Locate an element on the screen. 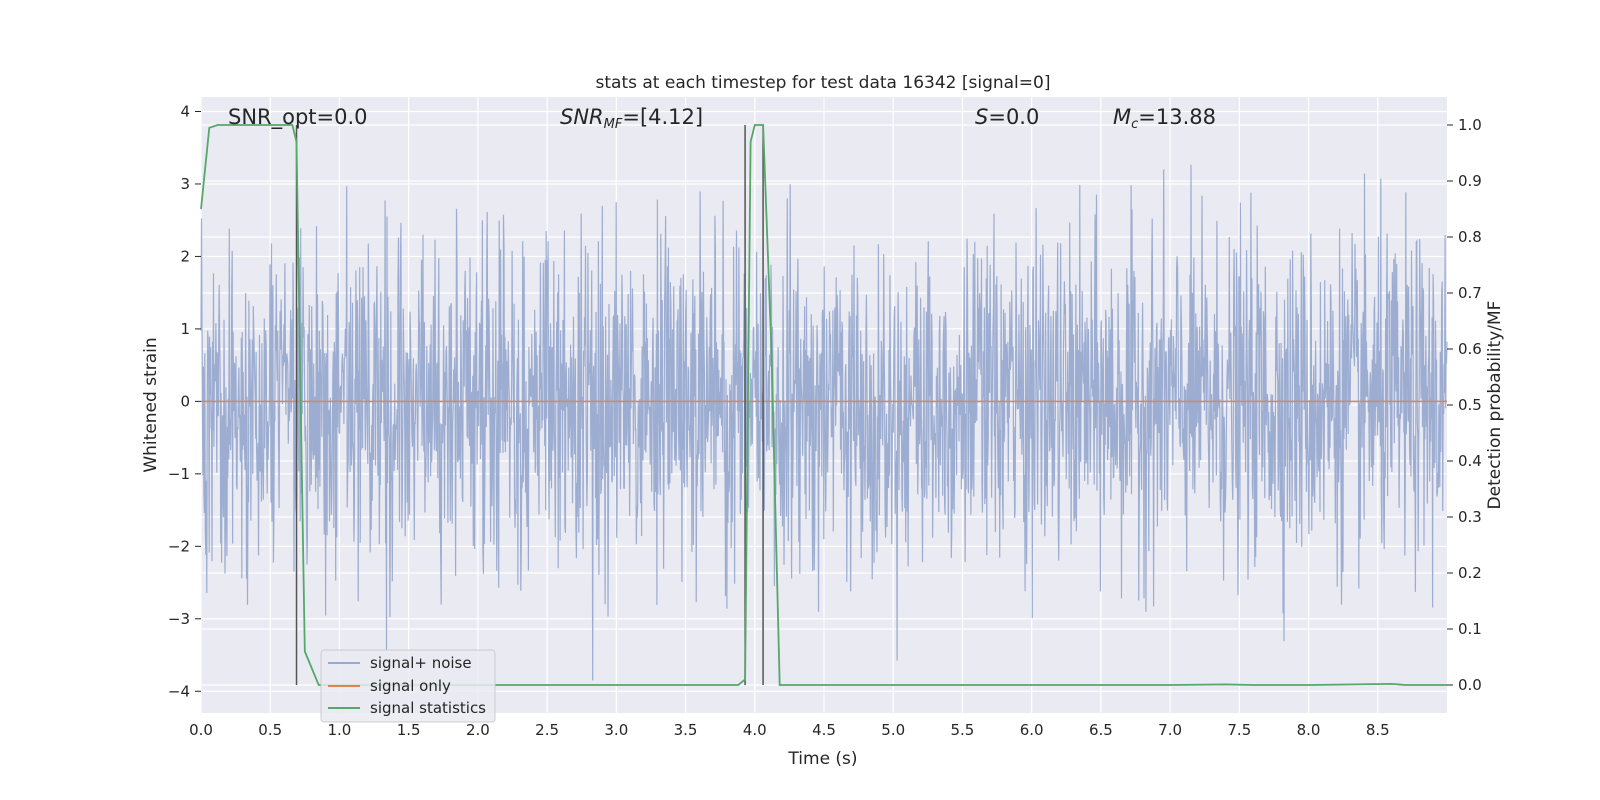 This screenshot has height=800, width=1600. y-axis-label: Whitened strain is located at coordinates (151, 404).